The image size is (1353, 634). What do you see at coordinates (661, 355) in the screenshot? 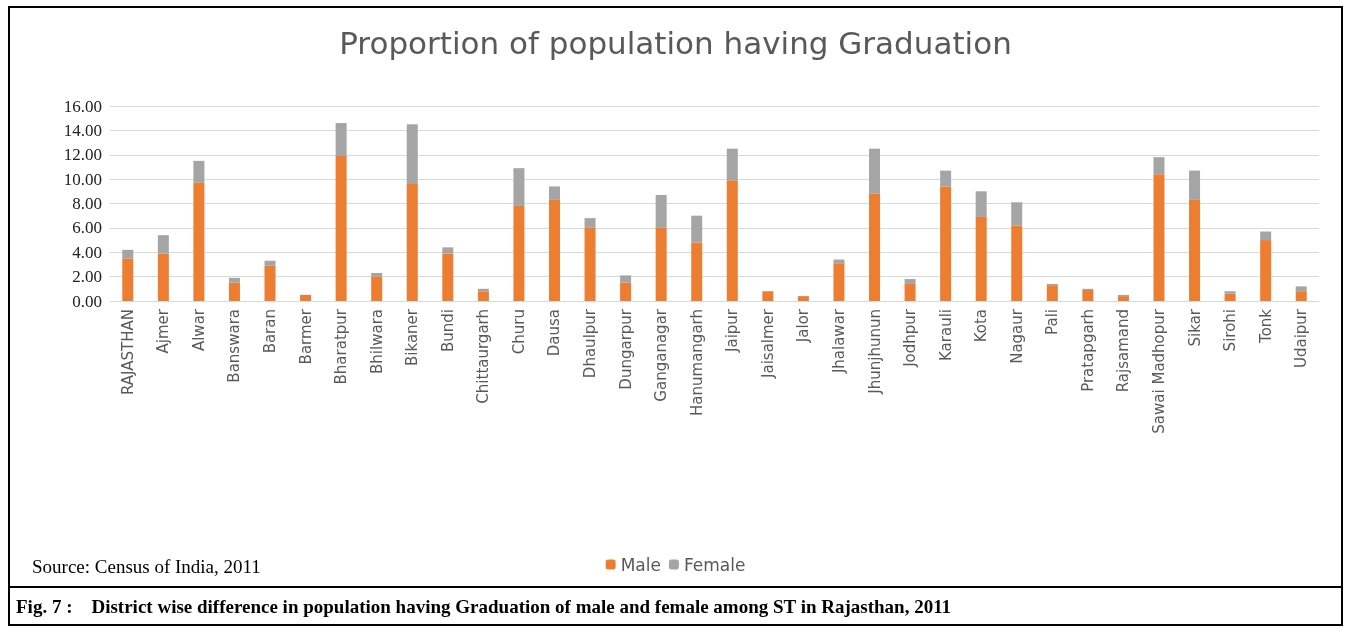
I see `x-tick-label: Ganganagar` at bounding box center [661, 355].